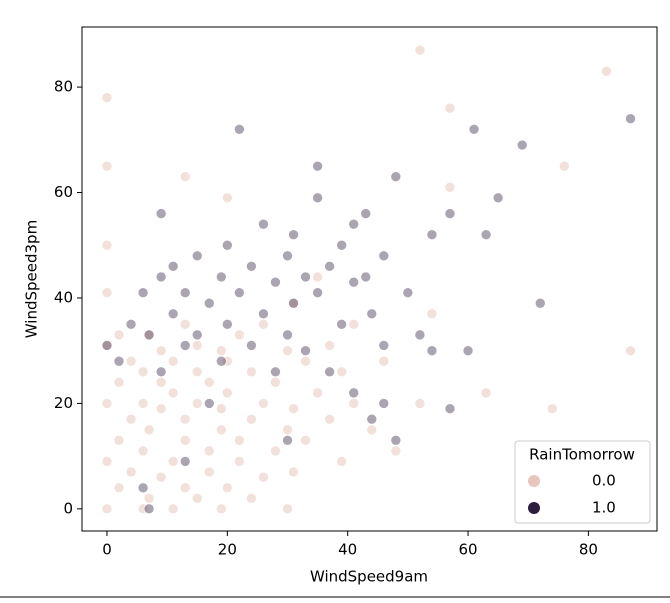 The width and height of the screenshot is (670, 603). What do you see at coordinates (582, 482) in the screenshot?
I see `legend: RainTomorrow 0.0 1.0` at bounding box center [582, 482].